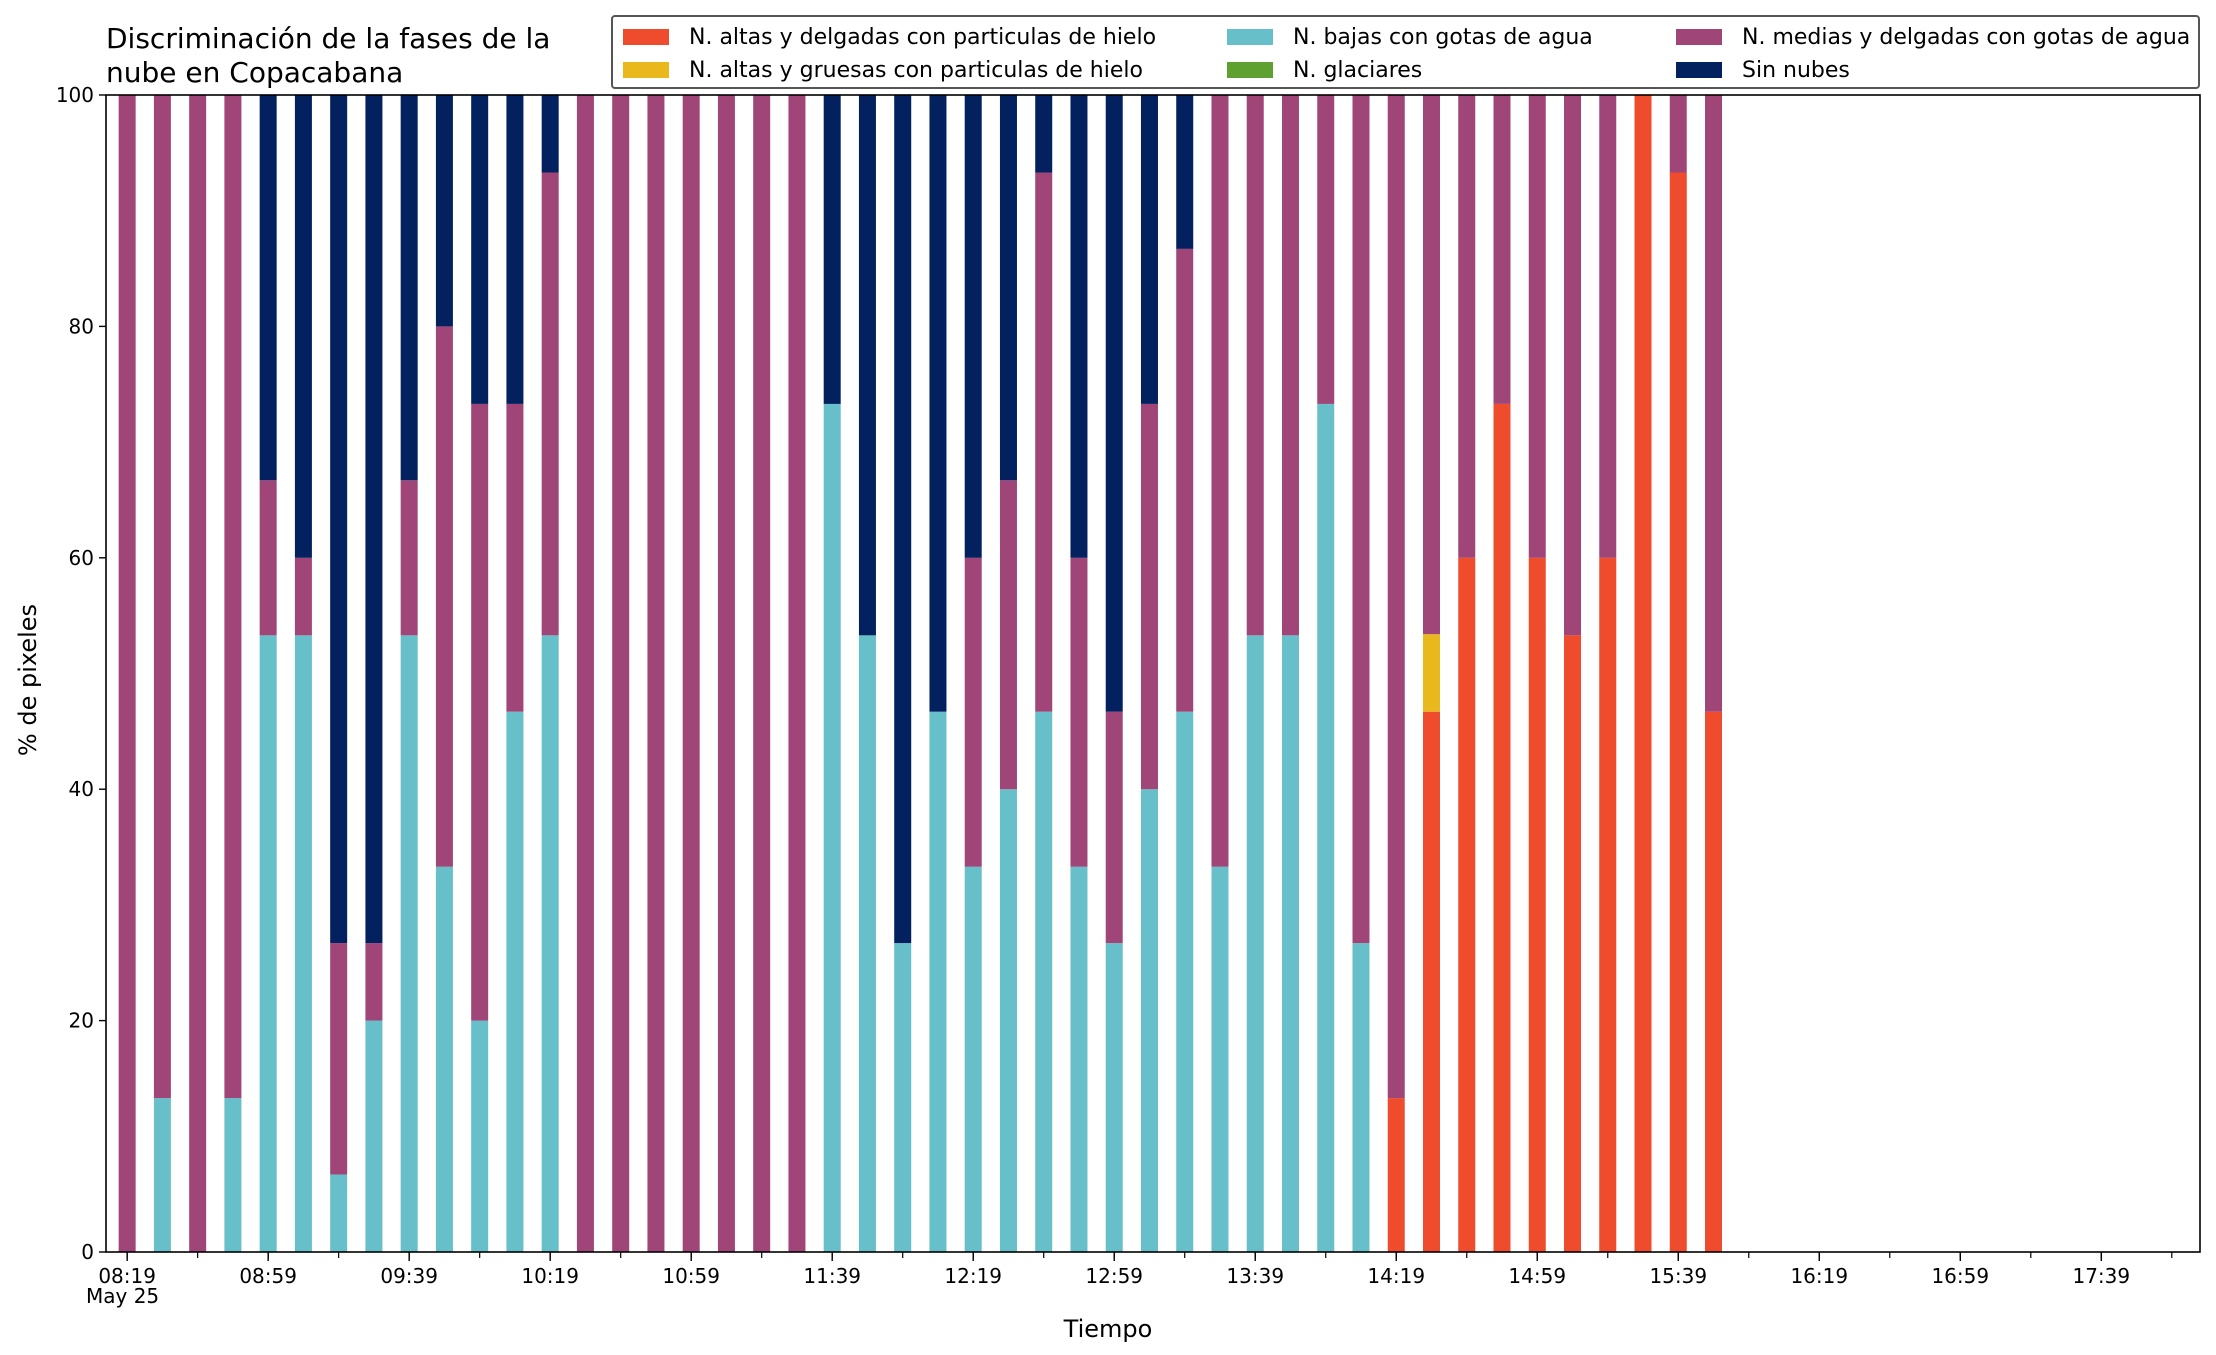 The height and width of the screenshot is (1355, 2216). I want to click on x-tick-label: 12:59, so click(1114, 1276).